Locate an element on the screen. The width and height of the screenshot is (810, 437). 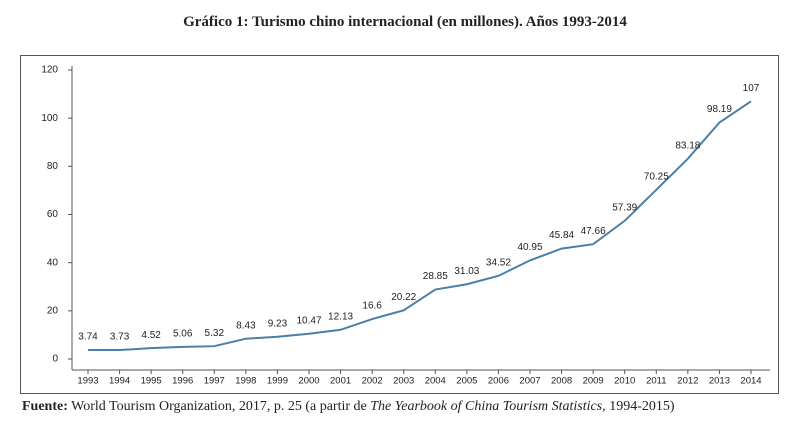
x-tick-label: 2007 is located at coordinates (529, 381).